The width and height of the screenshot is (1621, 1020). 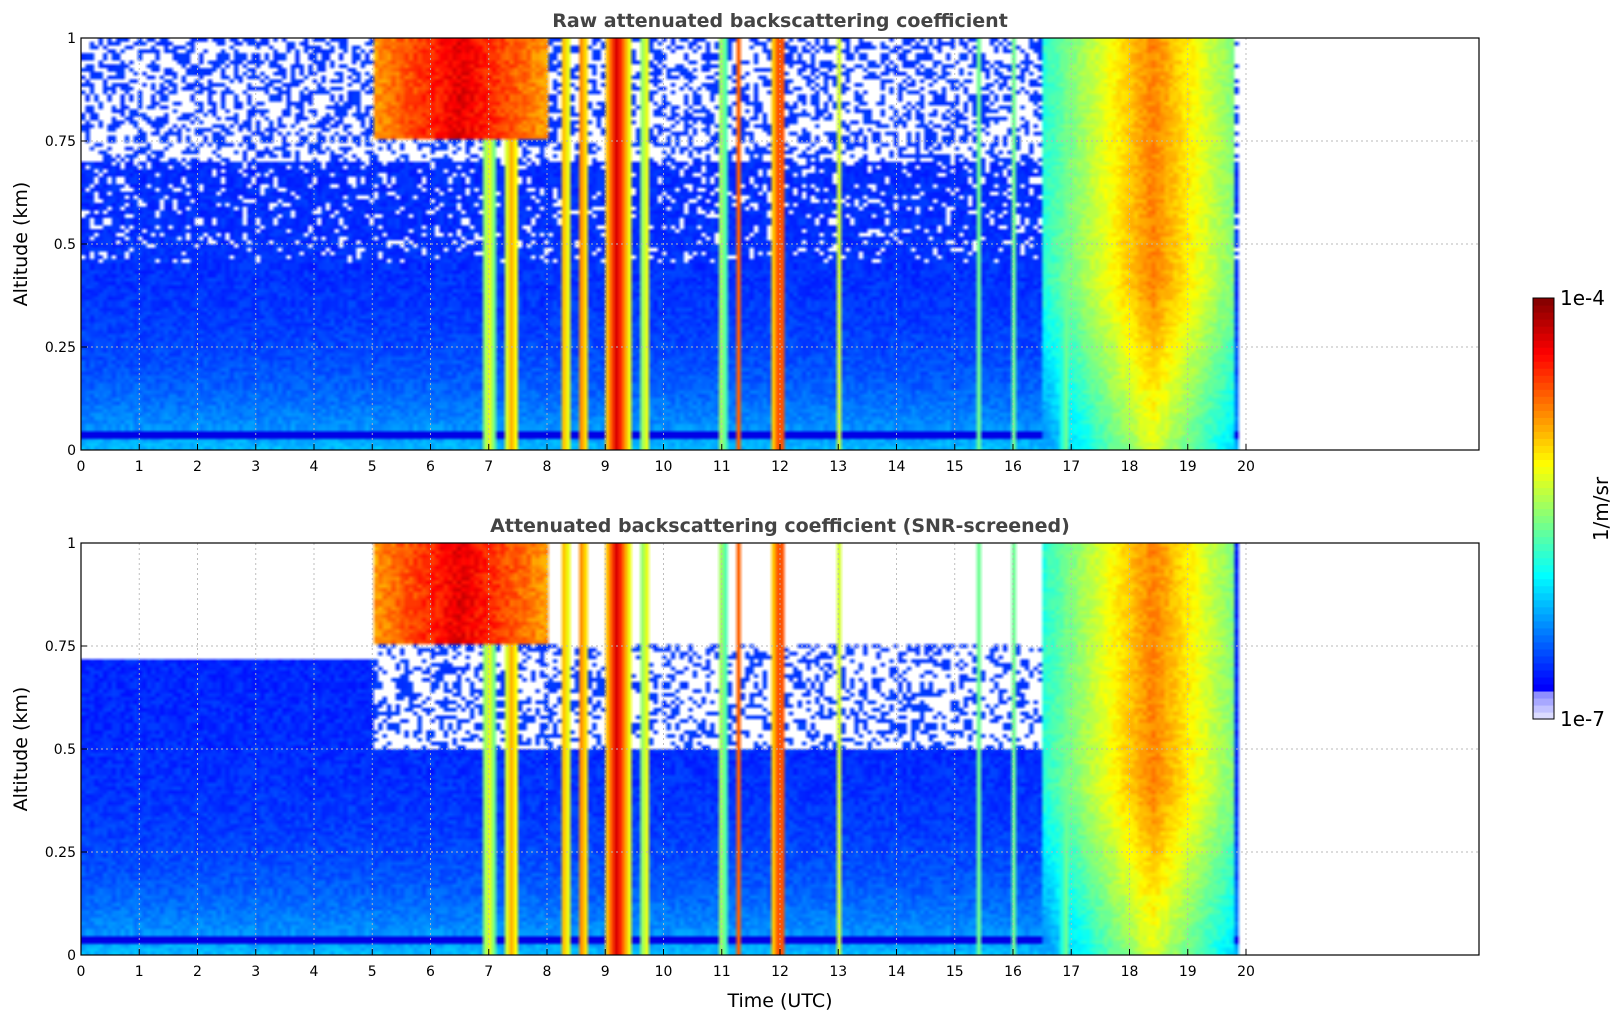 I want to click on x-tick-label: 0, so click(x=81, y=467).